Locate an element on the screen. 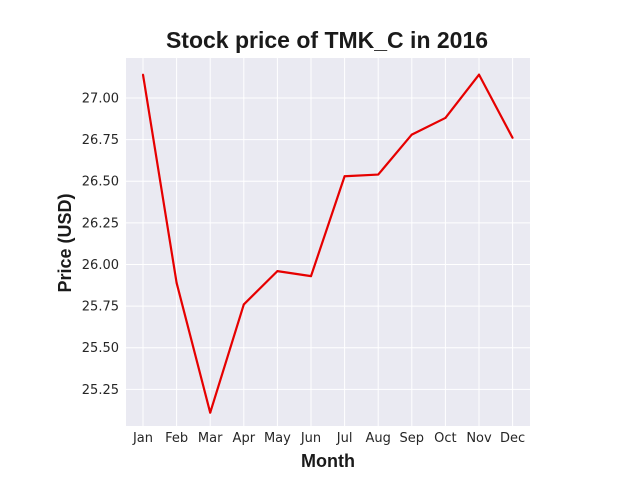 This screenshot has height=480, width=640. x-tick-label: Nov is located at coordinates (479, 438).